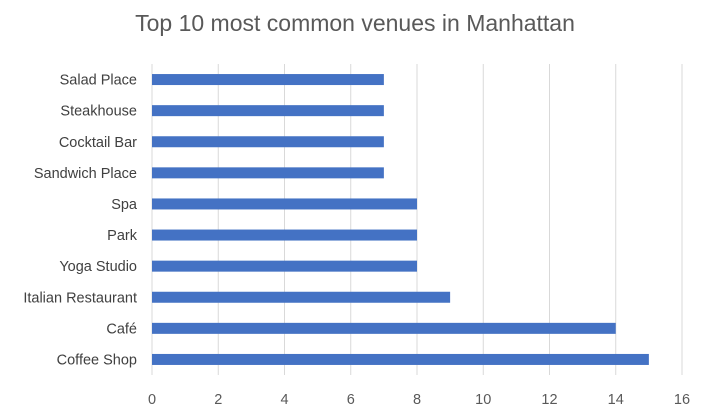 This screenshot has height=411, width=705. I want to click on bar-park, so click(284, 235).